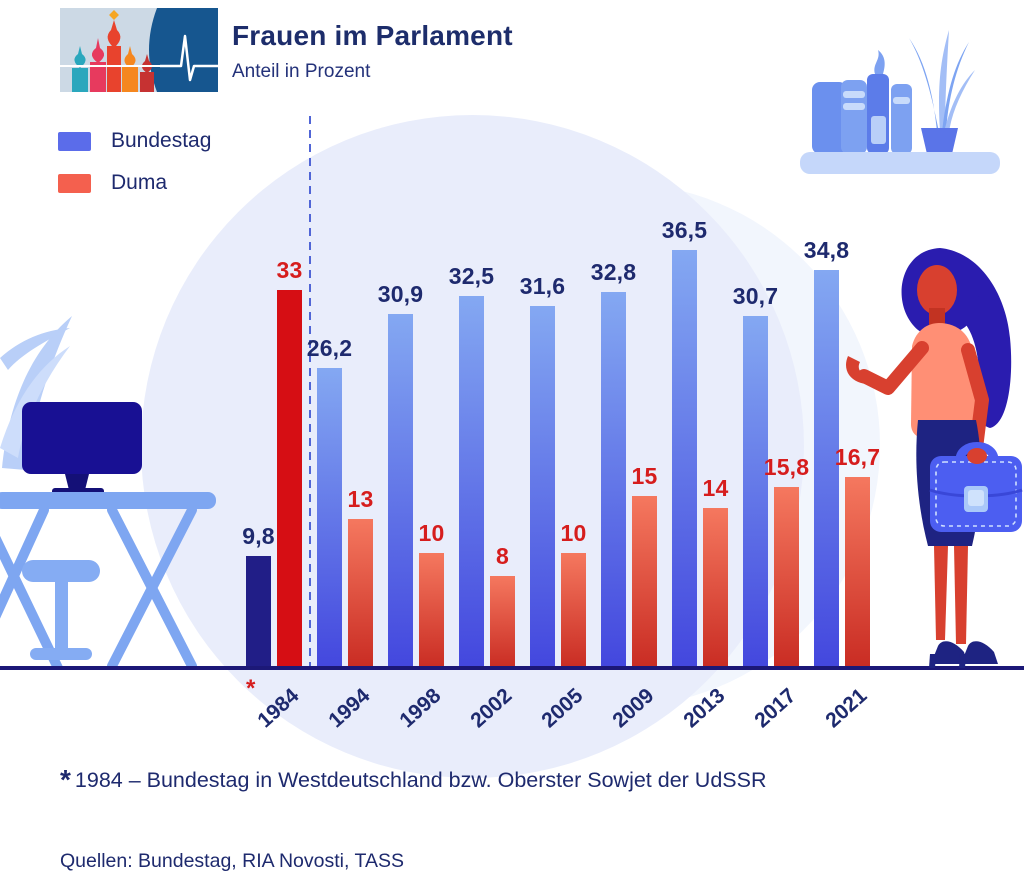  I want to click on legend-swatch-bundestag, so click(74, 141).